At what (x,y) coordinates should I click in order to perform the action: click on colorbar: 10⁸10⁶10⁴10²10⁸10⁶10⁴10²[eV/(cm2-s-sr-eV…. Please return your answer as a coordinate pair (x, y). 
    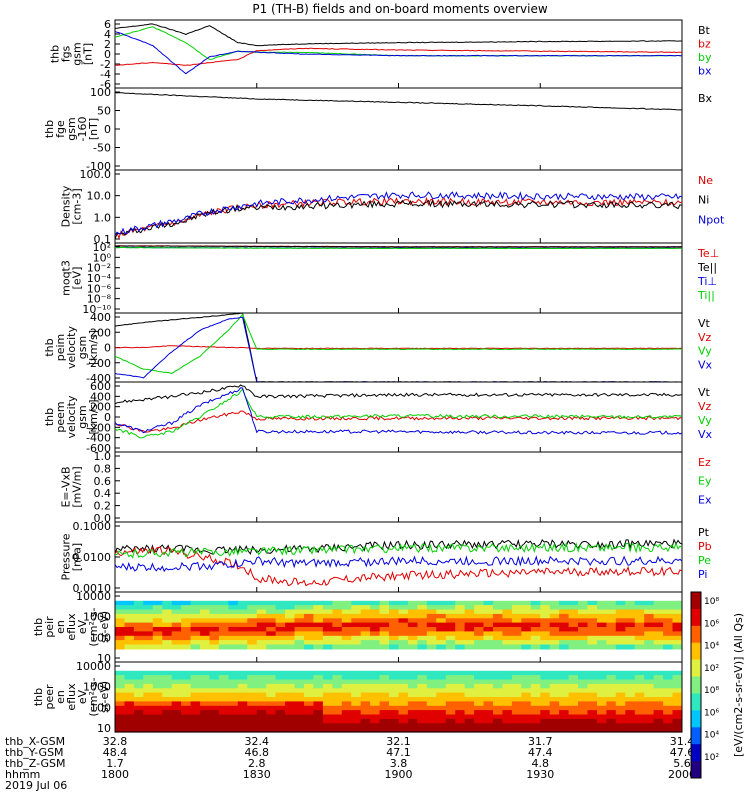
    Looking at the image, I should click on (717, 685).